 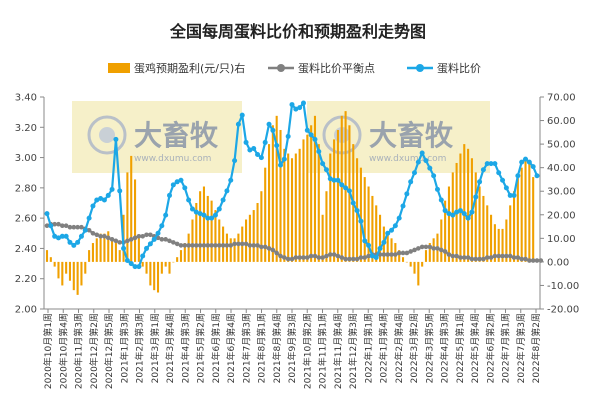 I want to click on y-left-tick-label: 3.00, so click(x=26, y=158).